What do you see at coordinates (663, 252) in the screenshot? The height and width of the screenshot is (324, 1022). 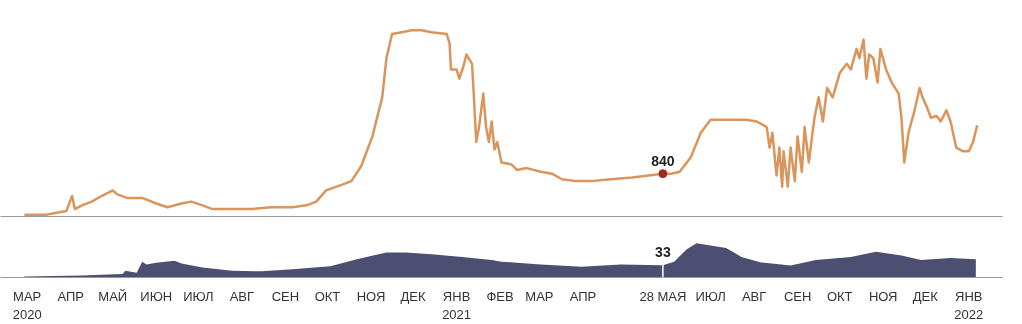 I see `annotation: 33` at bounding box center [663, 252].